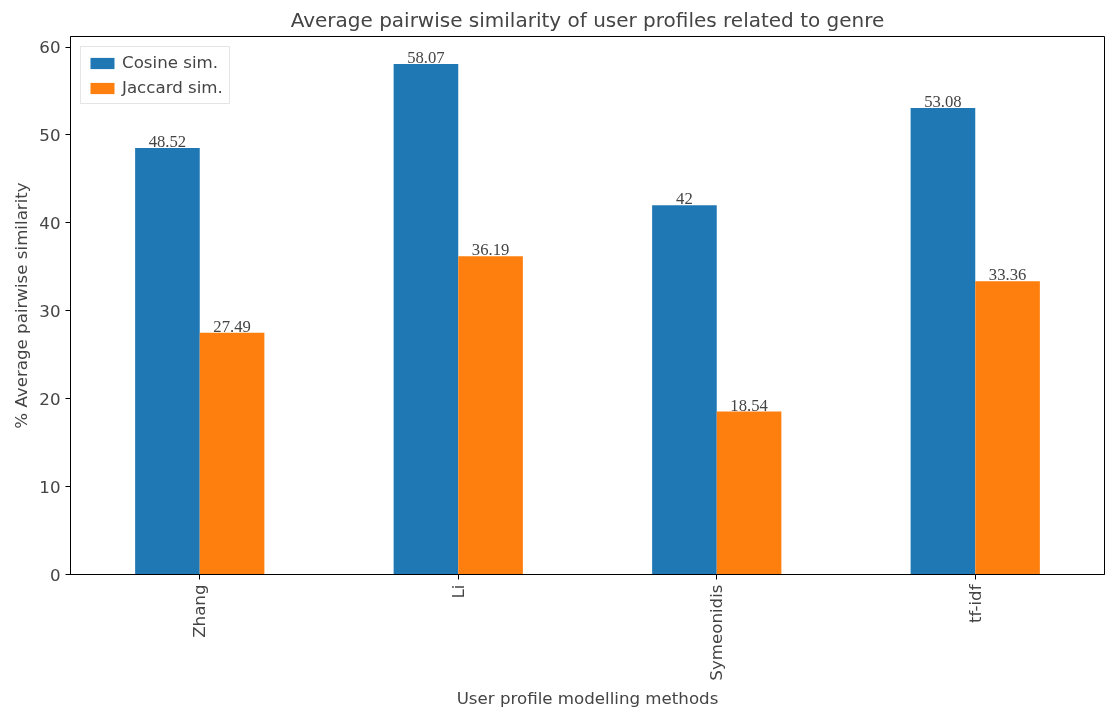 The image size is (1116, 715). I want to click on data-label: 18.54, so click(749, 405).